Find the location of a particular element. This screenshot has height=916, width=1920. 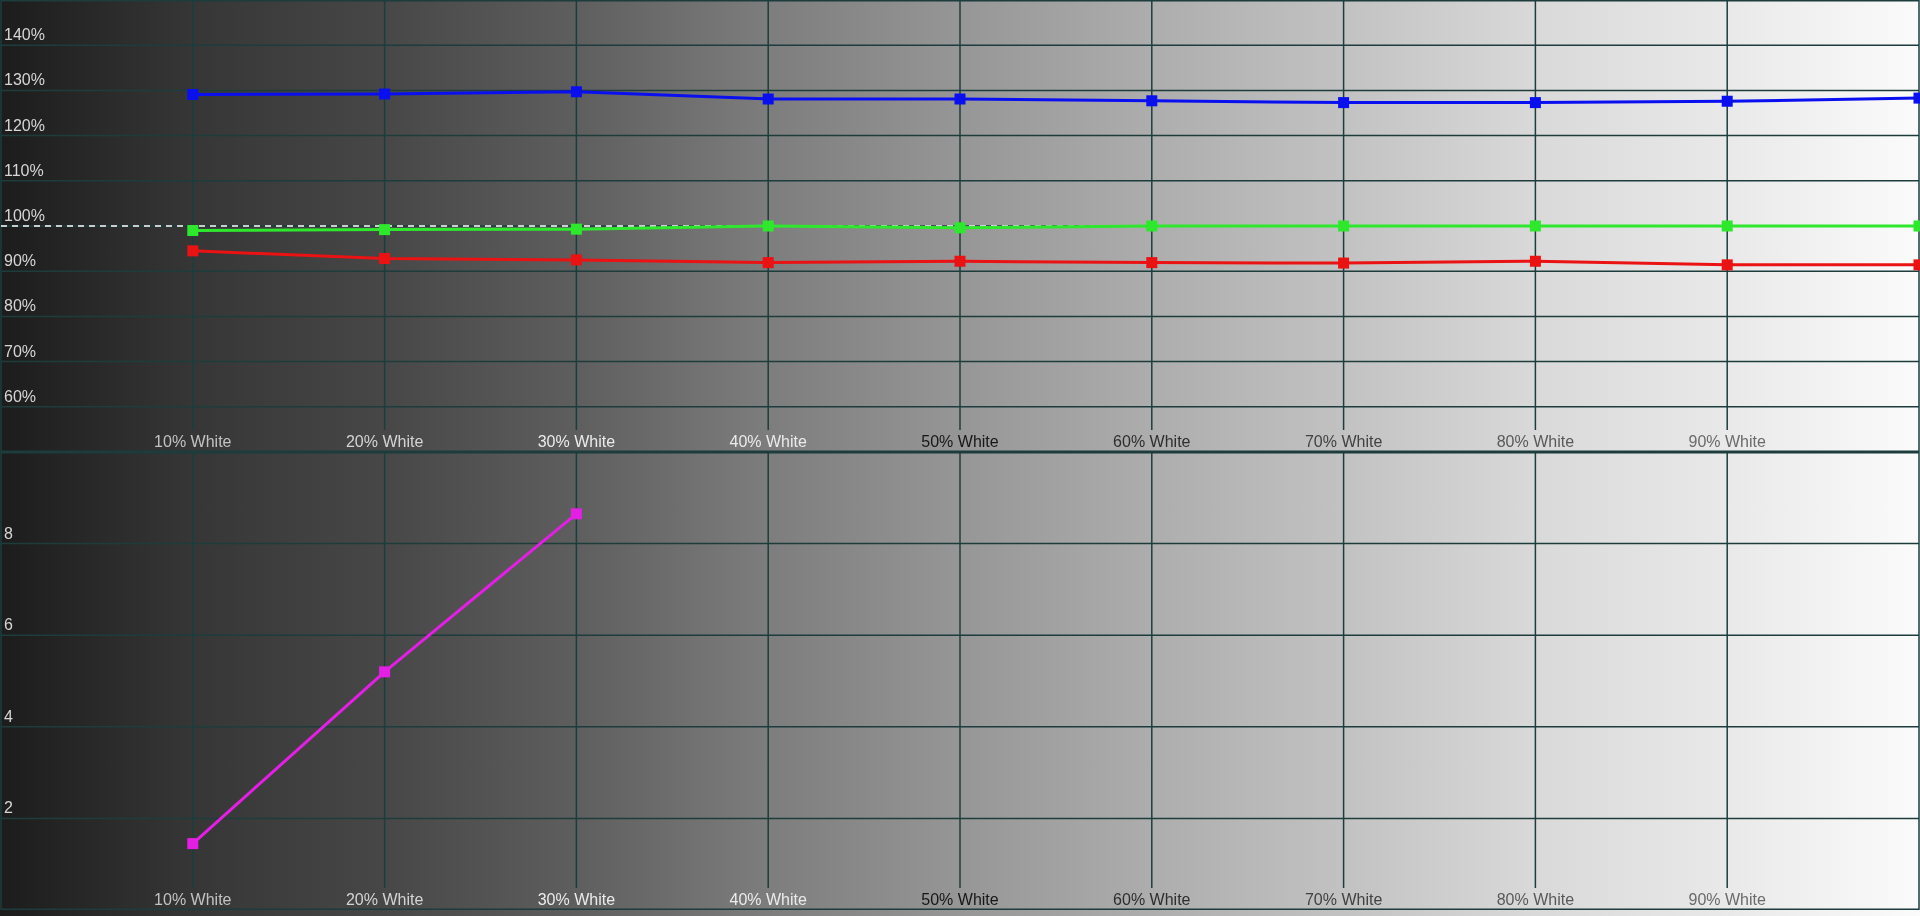

y-tick-label: 80% is located at coordinates (20, 306).